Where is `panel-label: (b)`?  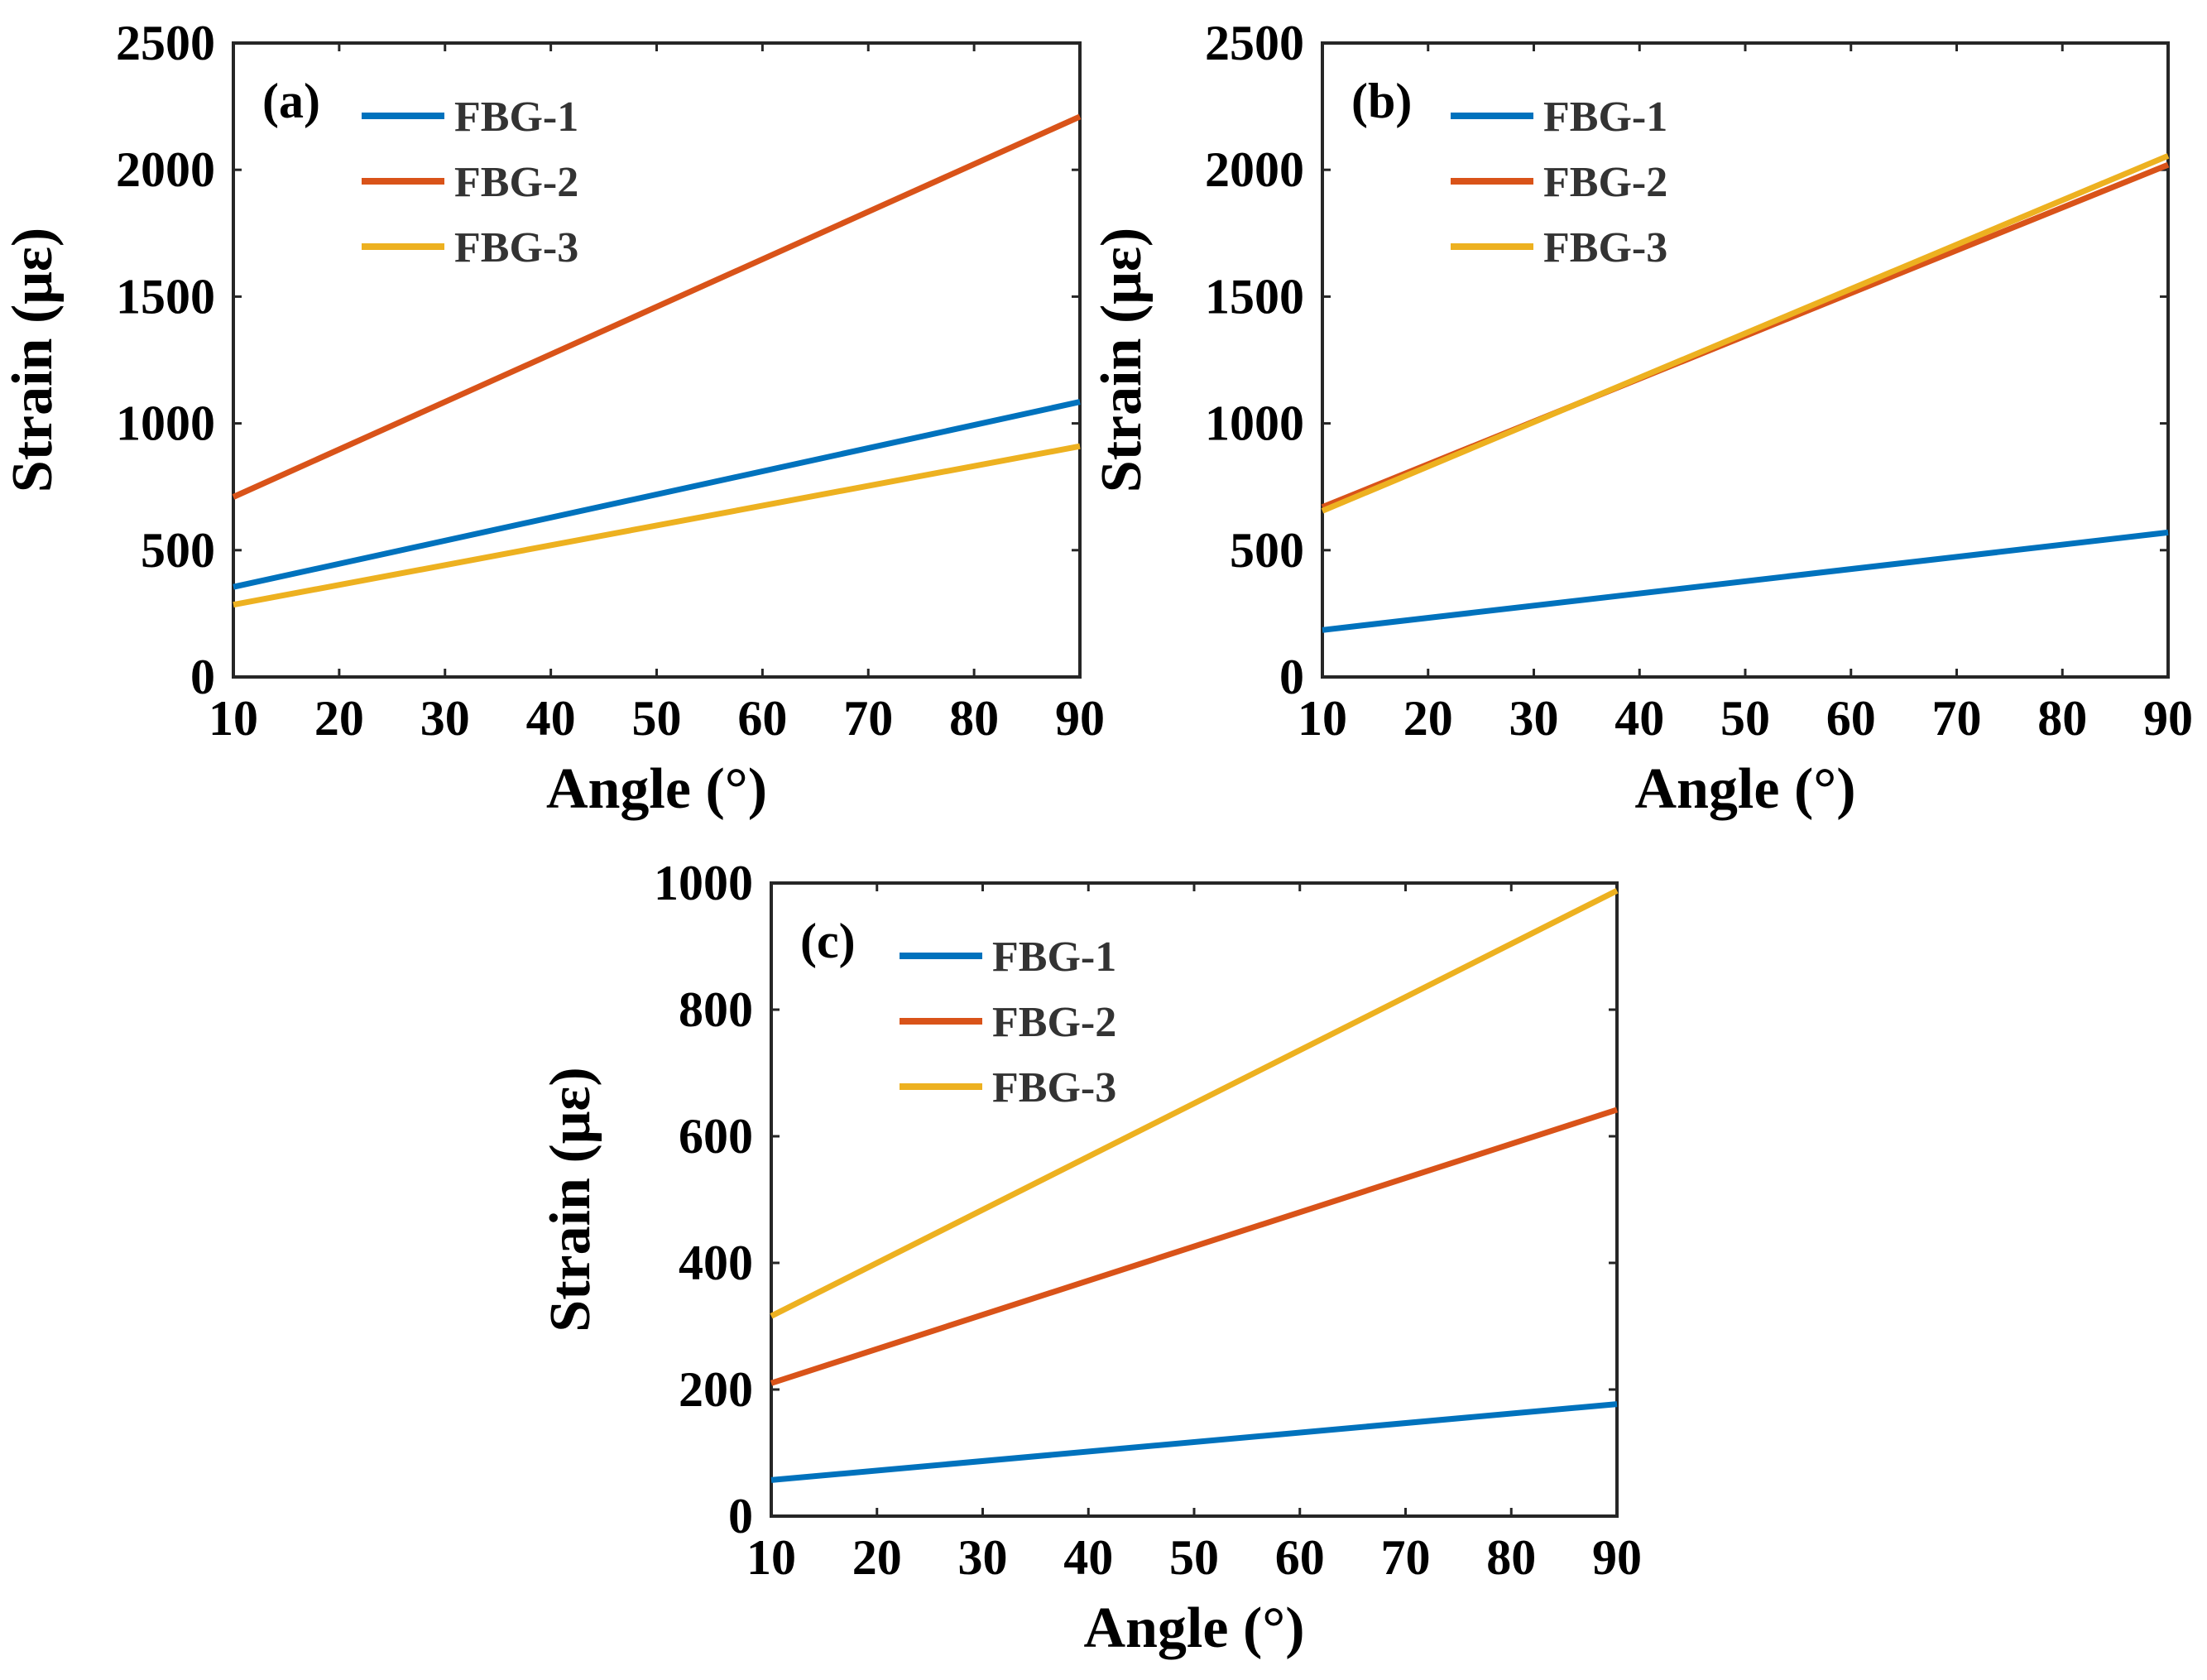
panel-label: (b) is located at coordinates (1381, 101).